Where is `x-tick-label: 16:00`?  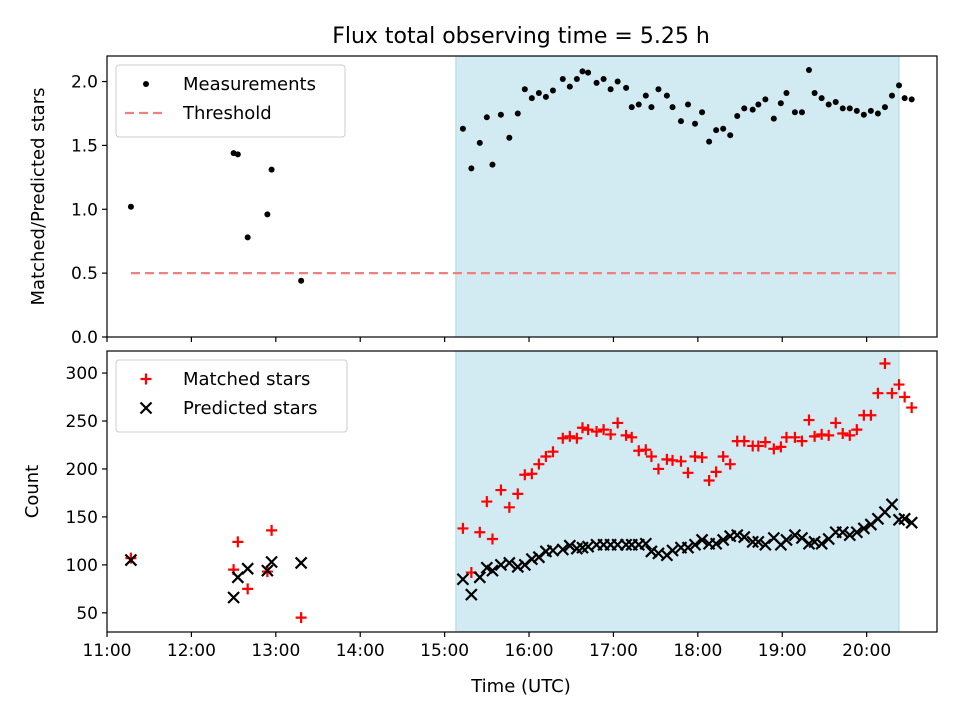 x-tick-label: 16:00 is located at coordinates (529, 651).